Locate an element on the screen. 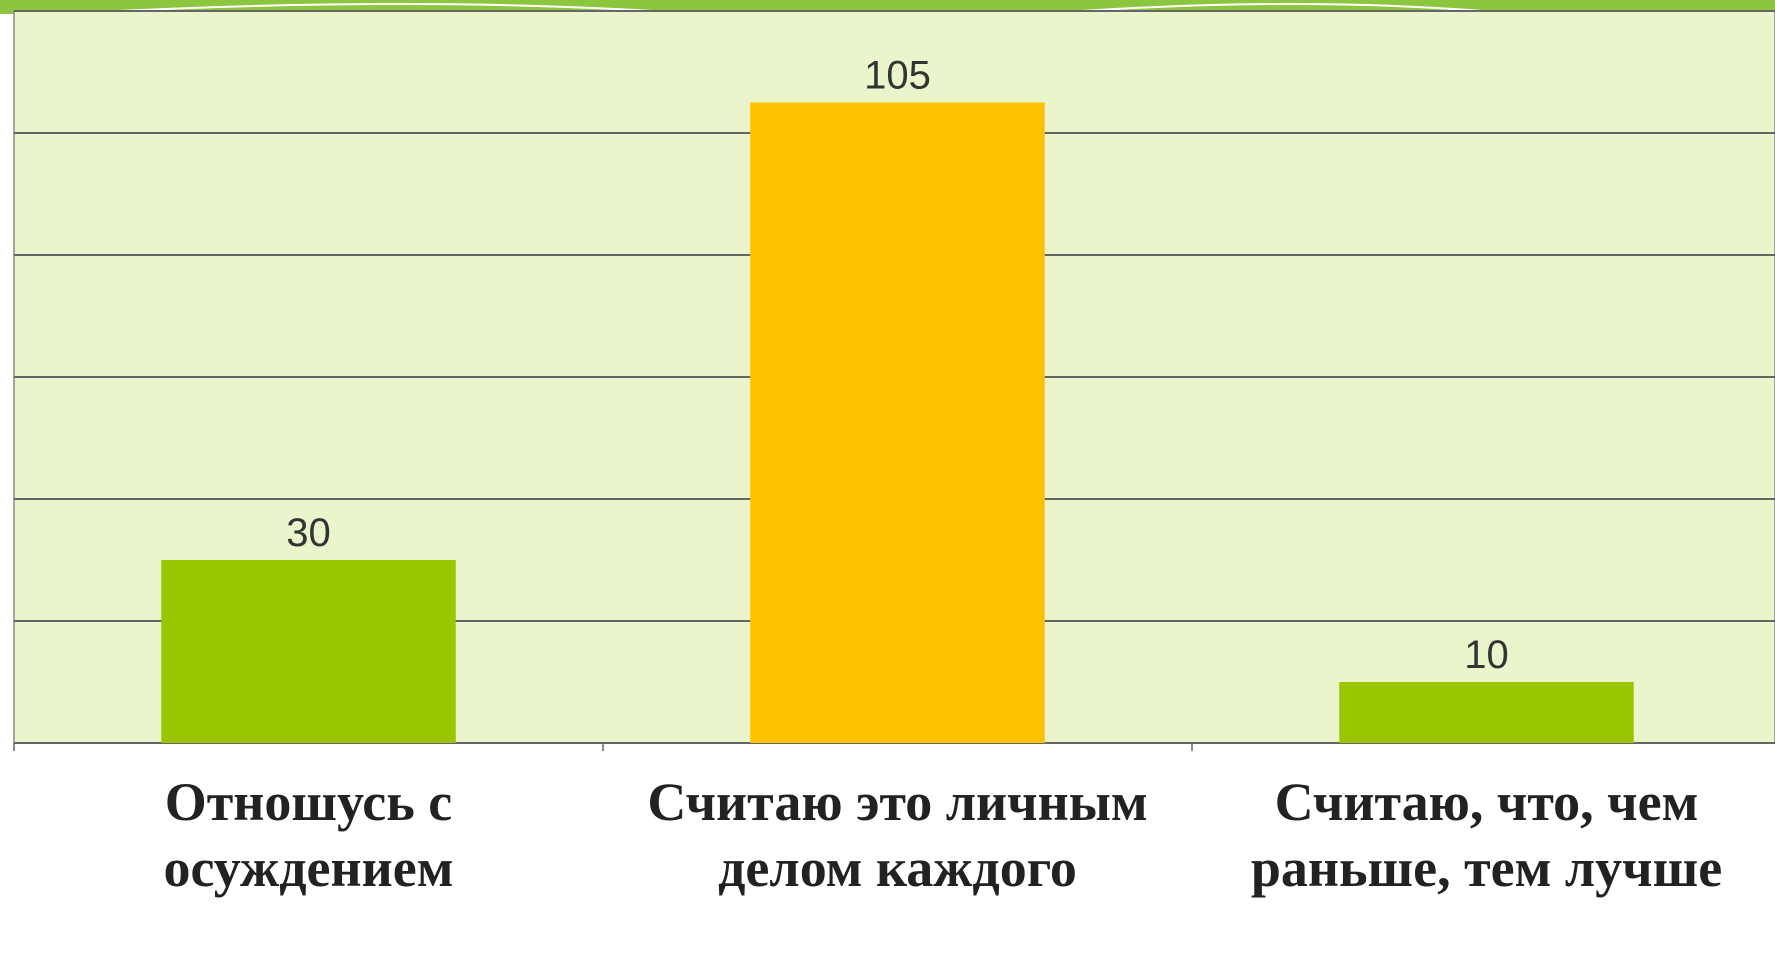  x-tick-label: Считаю это личным делом каждого is located at coordinates (897, 835).